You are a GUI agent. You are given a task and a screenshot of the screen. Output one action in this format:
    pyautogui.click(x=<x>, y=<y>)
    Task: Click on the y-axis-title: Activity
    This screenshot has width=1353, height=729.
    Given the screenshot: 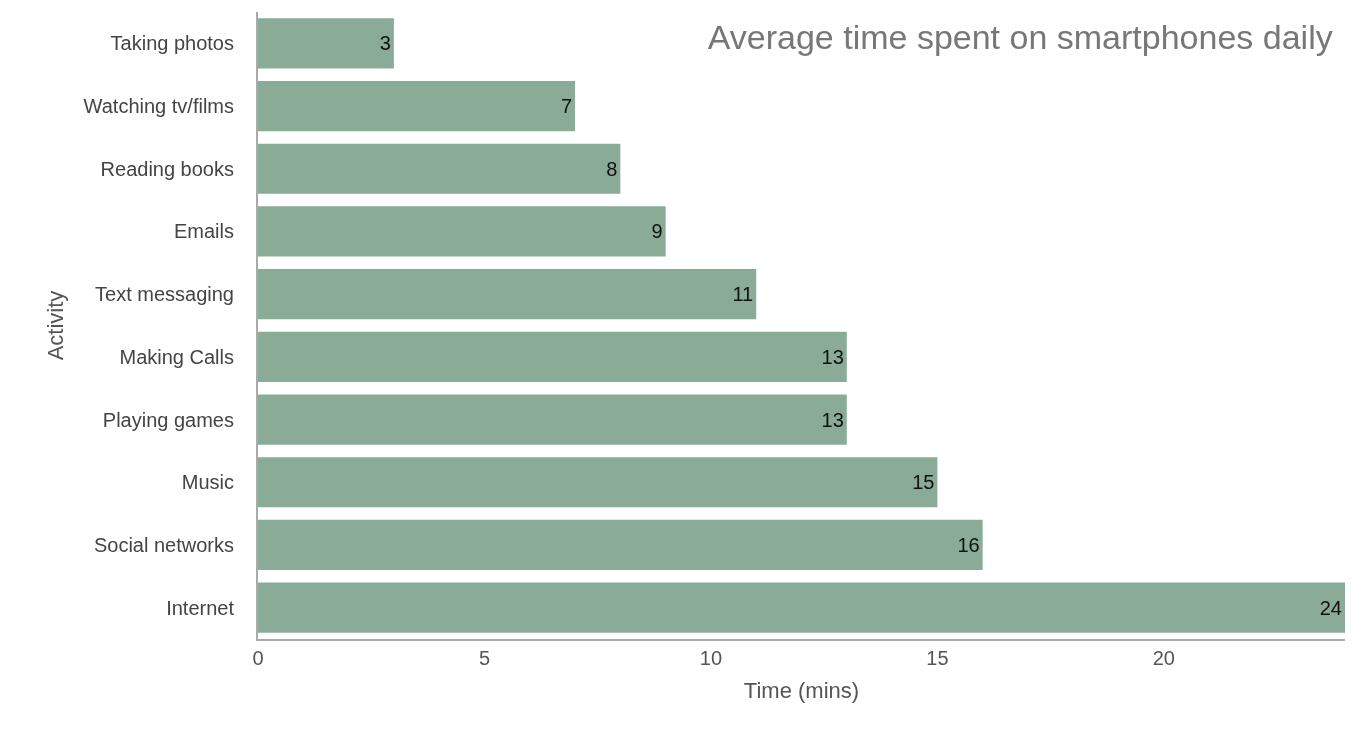 What is the action you would take?
    pyautogui.click(x=55, y=325)
    